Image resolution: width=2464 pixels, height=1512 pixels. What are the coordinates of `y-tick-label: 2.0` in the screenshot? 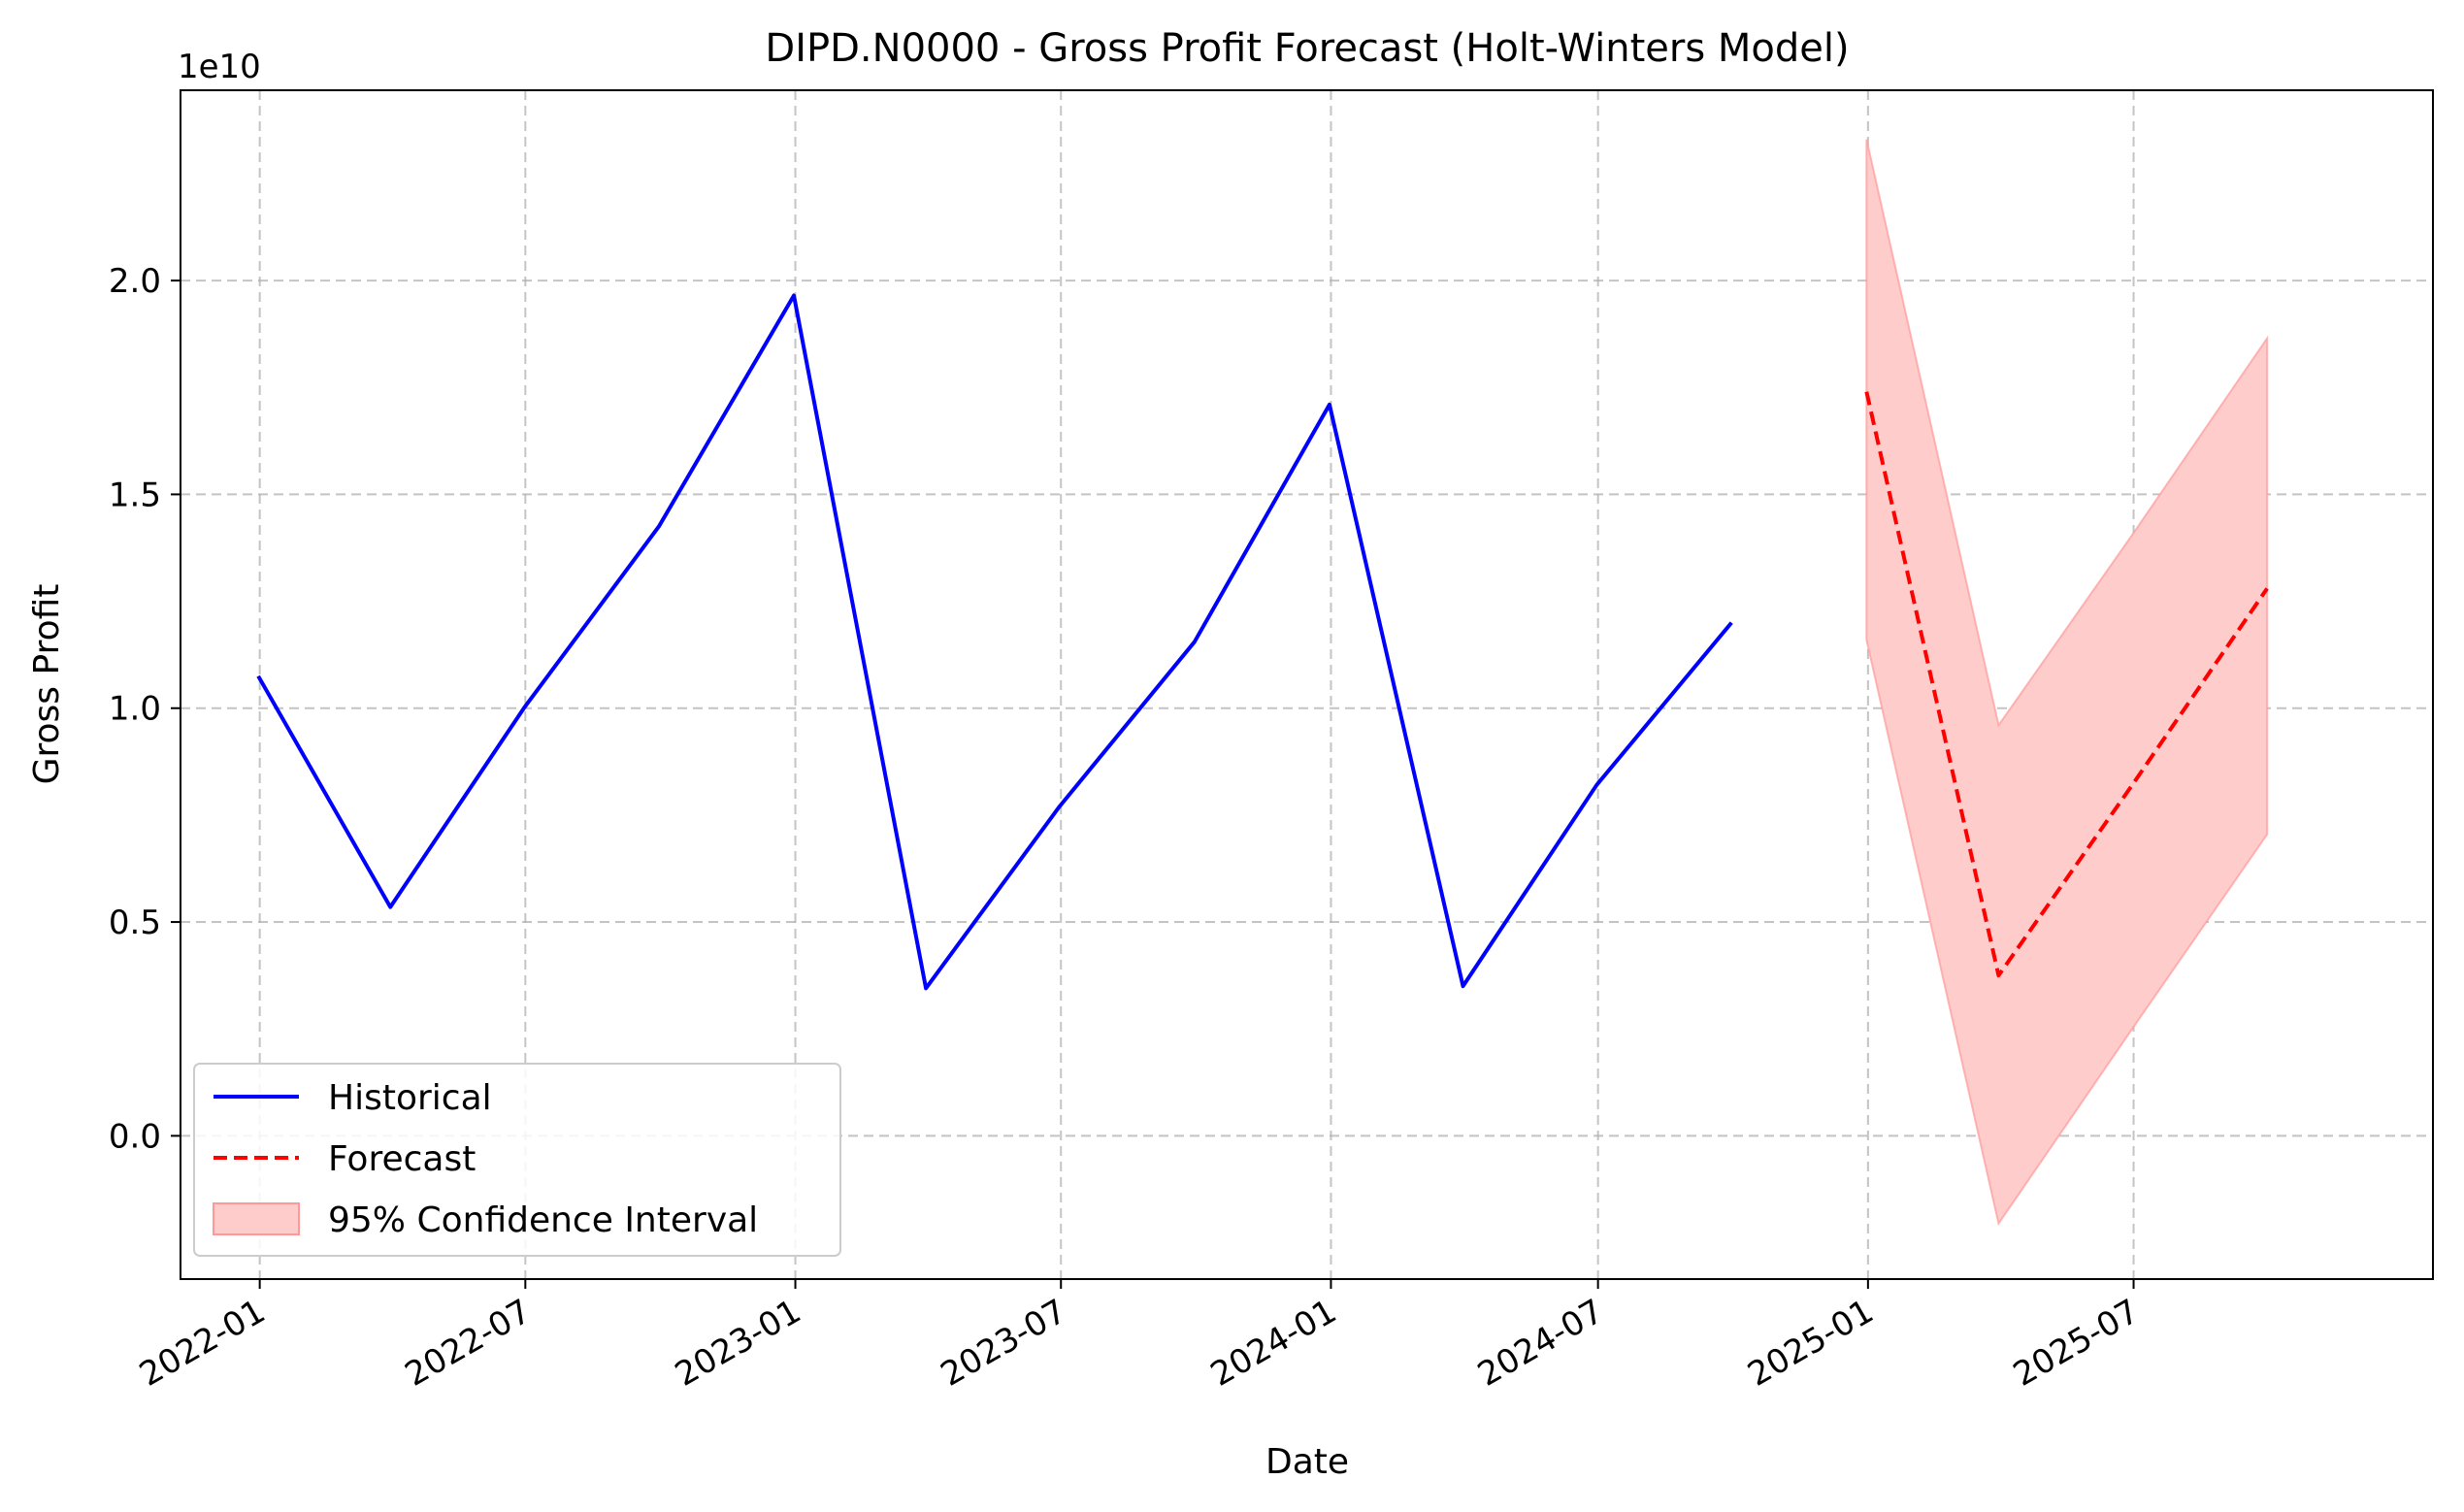 It's located at (135, 282).